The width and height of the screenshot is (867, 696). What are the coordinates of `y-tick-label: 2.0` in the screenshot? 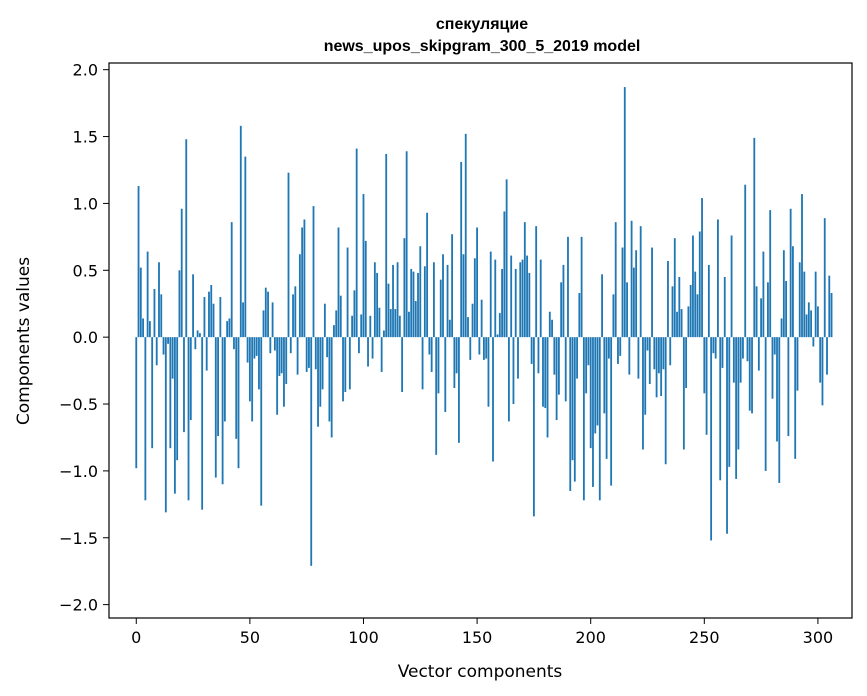 It's located at (85, 70).